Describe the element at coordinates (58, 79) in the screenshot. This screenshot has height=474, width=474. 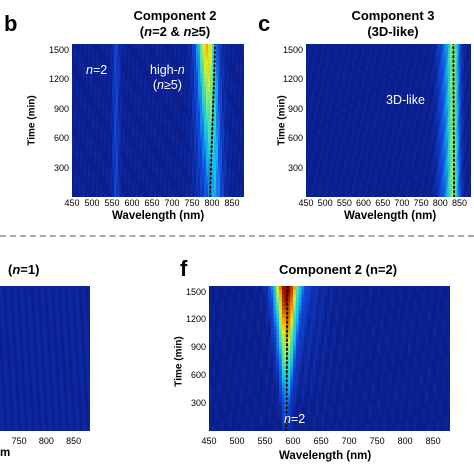
I see `y-tick-label: 1200` at that location.